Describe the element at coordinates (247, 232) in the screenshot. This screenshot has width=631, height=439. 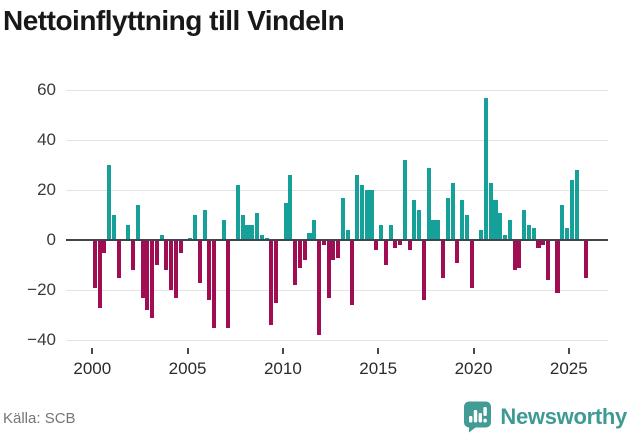
I see `bar-2008-q1` at that location.